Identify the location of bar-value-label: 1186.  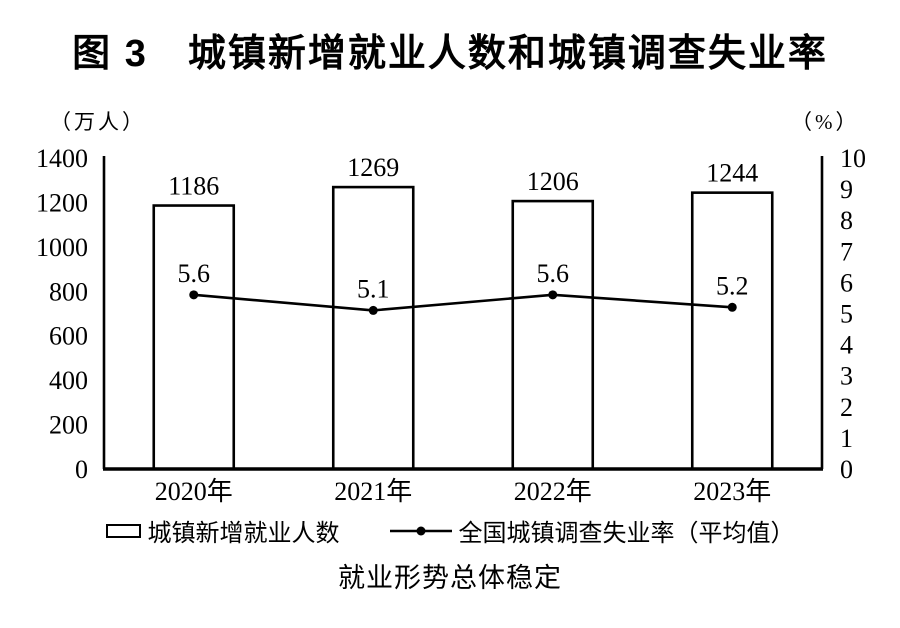
(193, 186).